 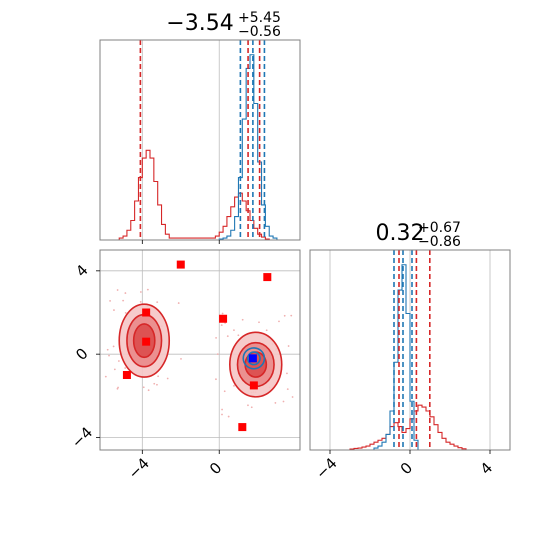 I want to click on title-upper-error: +5.45, so click(x=259, y=18).